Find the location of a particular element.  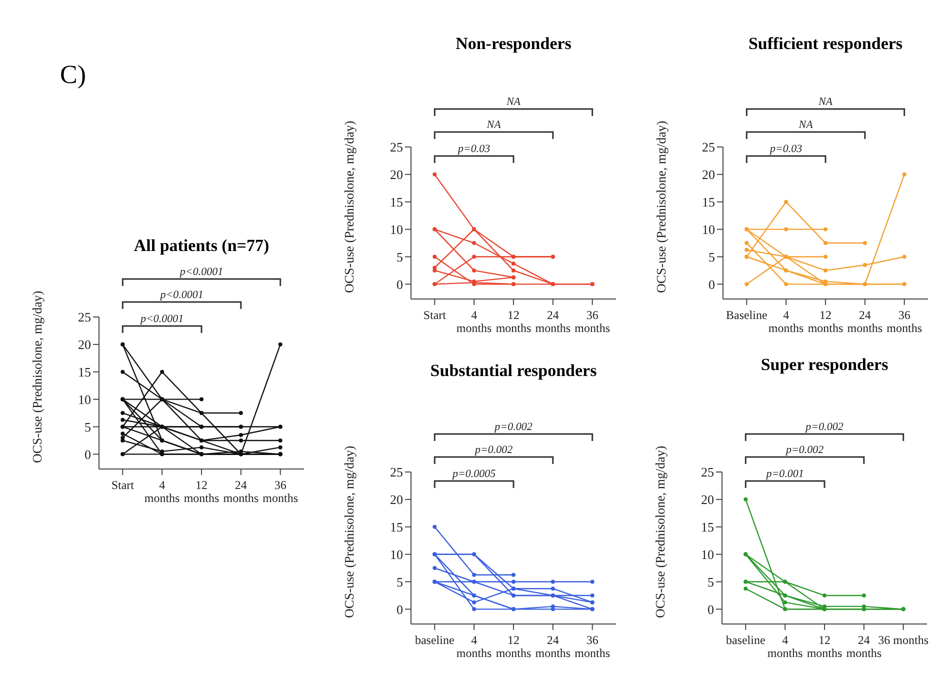

chart-title: All patients (n=77) is located at coordinates (202, 245).